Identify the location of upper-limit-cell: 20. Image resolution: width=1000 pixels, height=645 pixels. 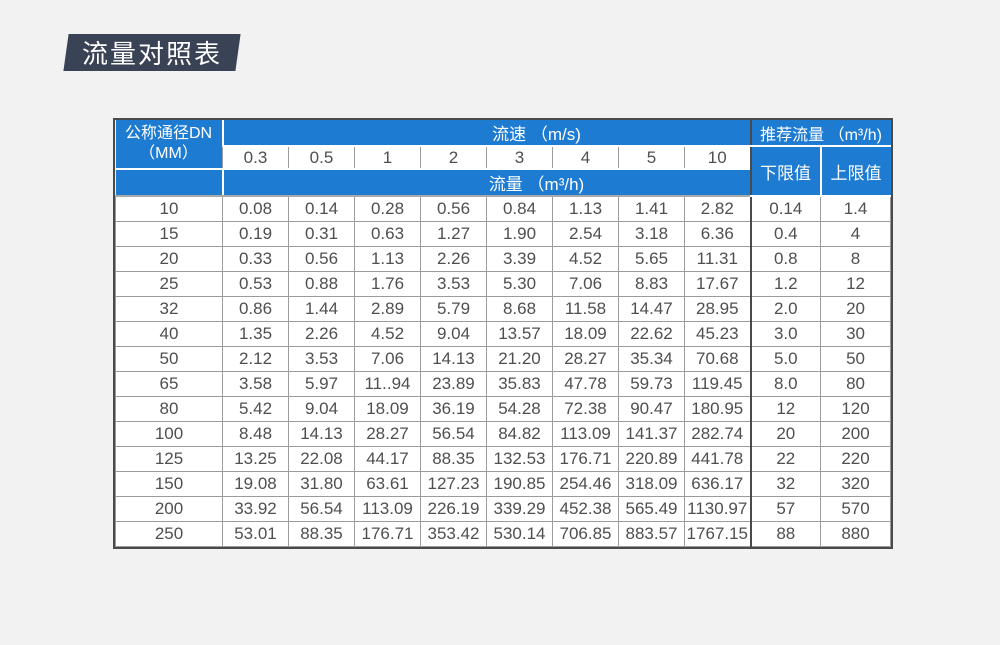
(856, 308).